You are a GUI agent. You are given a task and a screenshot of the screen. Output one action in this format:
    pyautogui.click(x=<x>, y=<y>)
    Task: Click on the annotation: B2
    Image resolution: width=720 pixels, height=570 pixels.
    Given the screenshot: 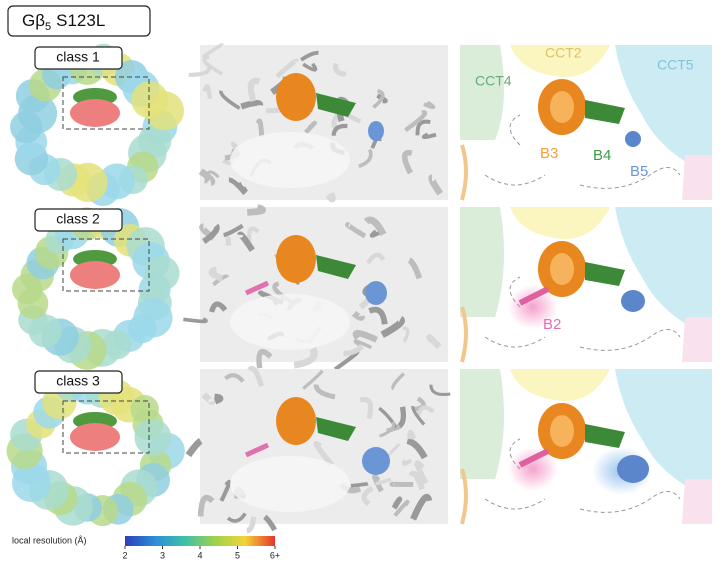 What is the action you would take?
    pyautogui.click(x=552, y=324)
    